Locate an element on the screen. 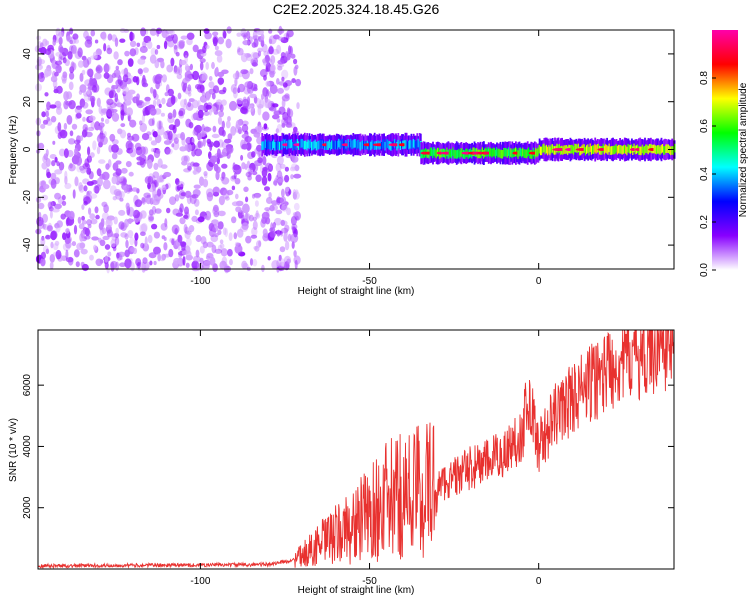 Image resolution: width=750 pixels, height=605 pixels. spectrogram-x-tick-label: -50 is located at coordinates (369, 281).